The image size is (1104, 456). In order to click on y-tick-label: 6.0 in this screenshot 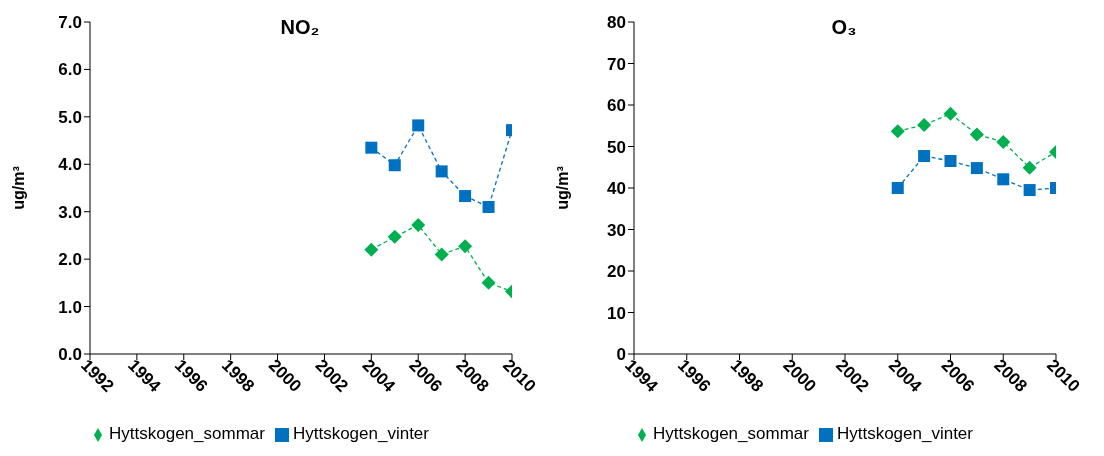, I will do `click(70, 70)`.